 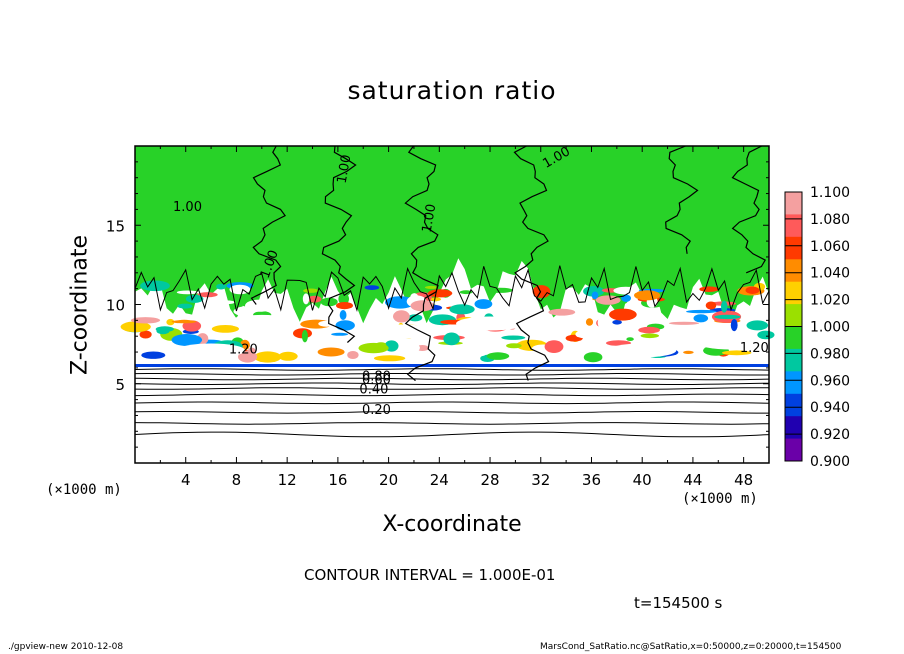 I want to click on x-tick-label: 12, so click(x=287, y=480).